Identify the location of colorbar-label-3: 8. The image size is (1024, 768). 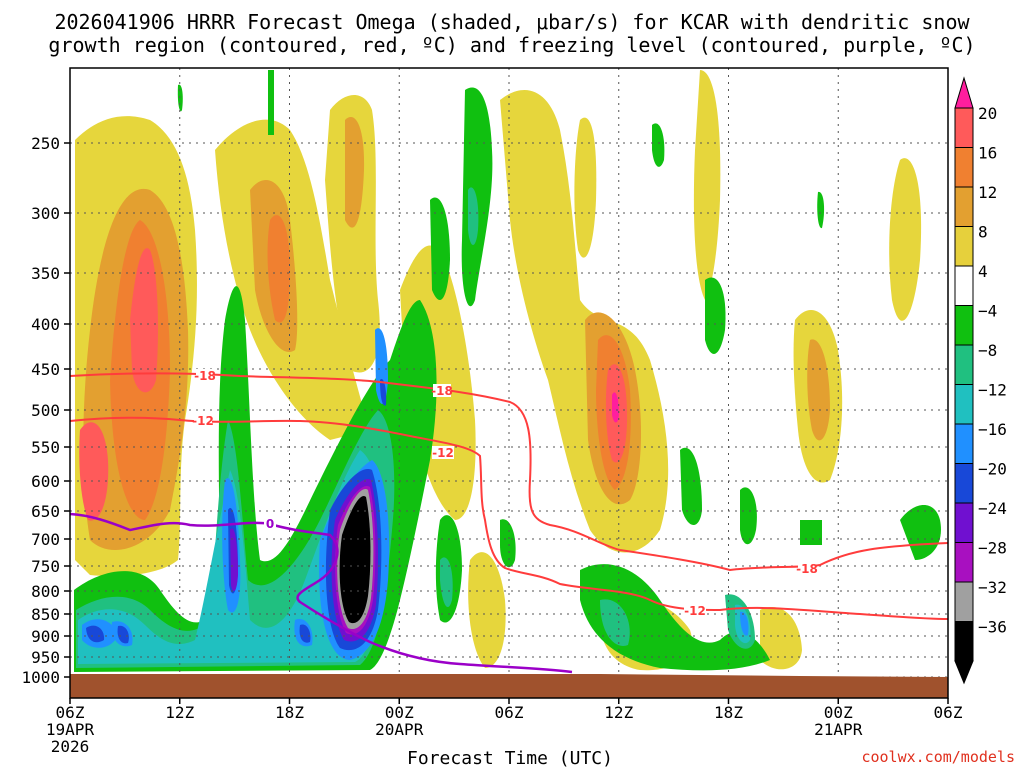
(983, 232).